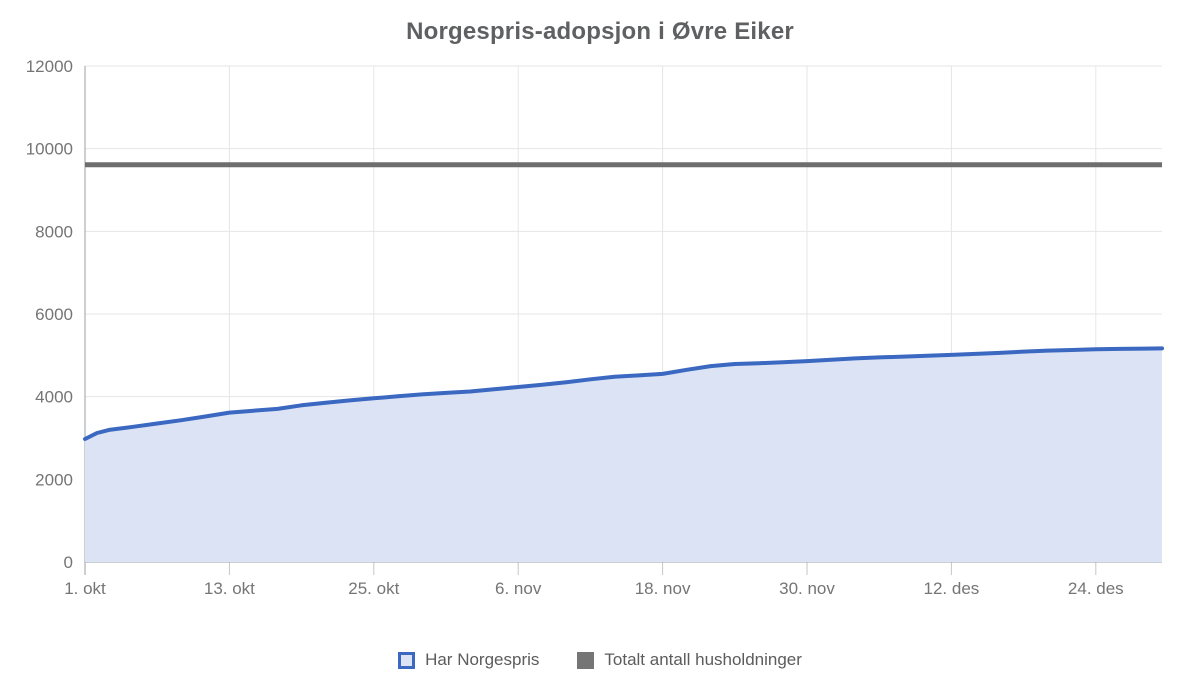 Image resolution: width=1200 pixels, height=686 pixels. What do you see at coordinates (952, 588) in the screenshot?
I see `svg-text: 12. des` at bounding box center [952, 588].